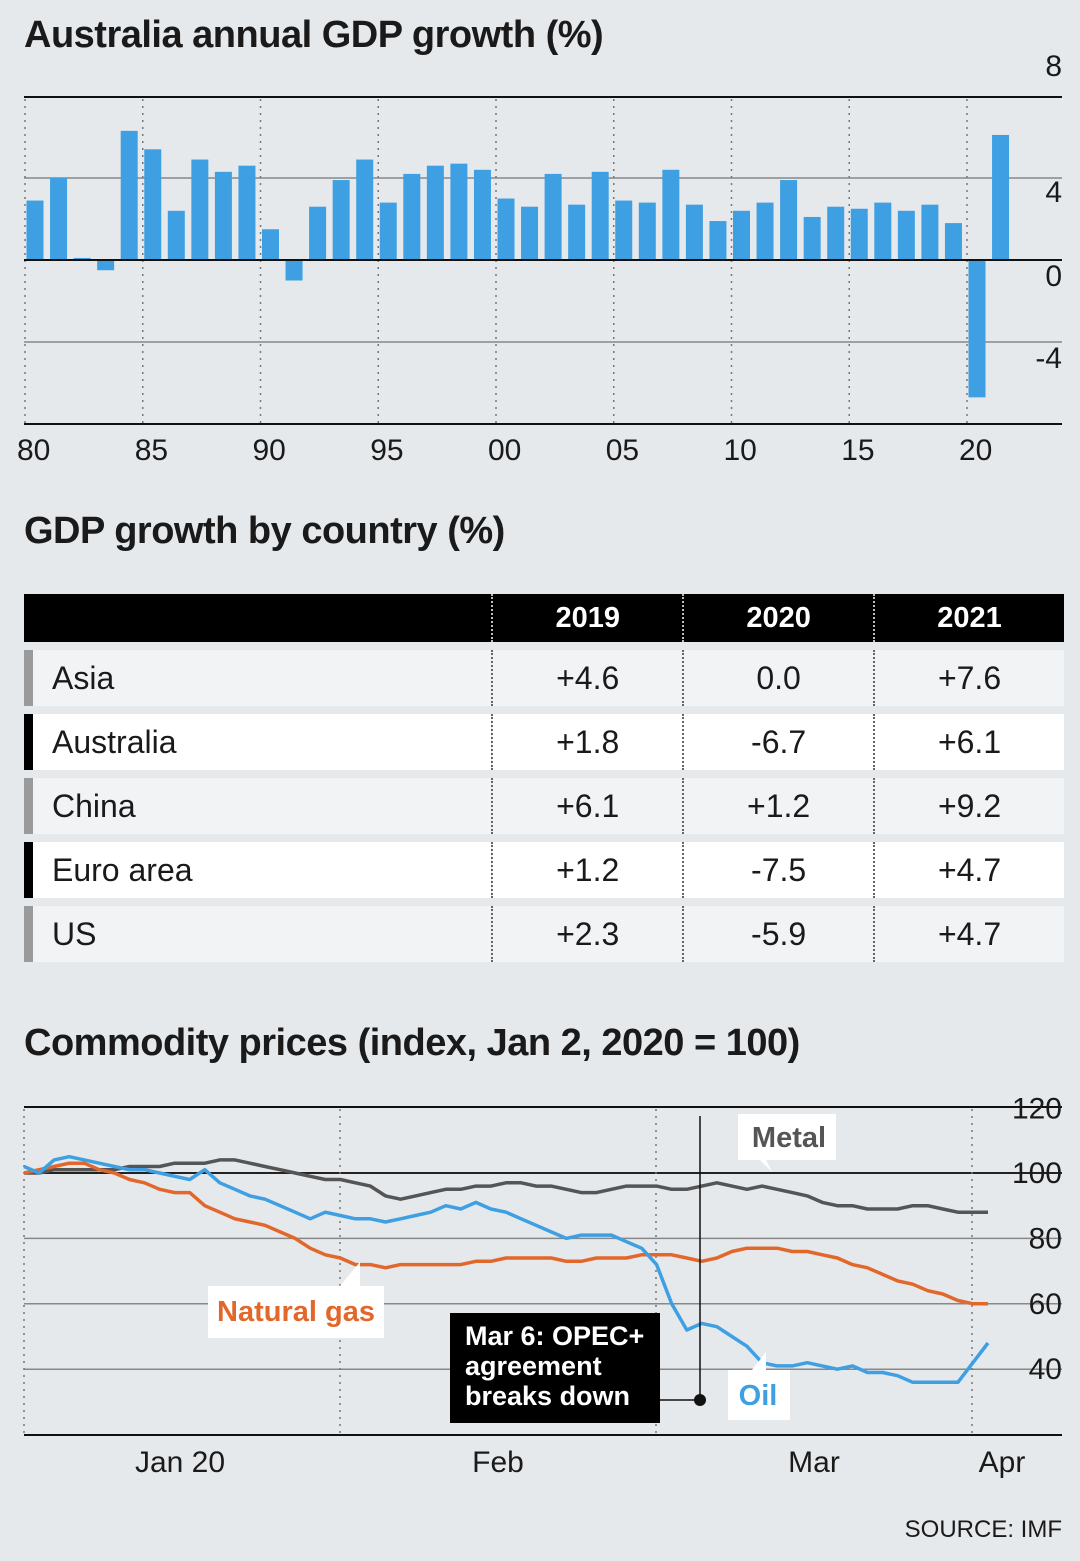  Describe the element at coordinates (789, 1138) in the screenshot. I see `series-label-metal: Metal` at that location.